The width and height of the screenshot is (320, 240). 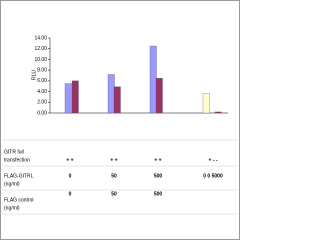 I want to click on y-tick-label: 14.00, so click(x=40, y=38).